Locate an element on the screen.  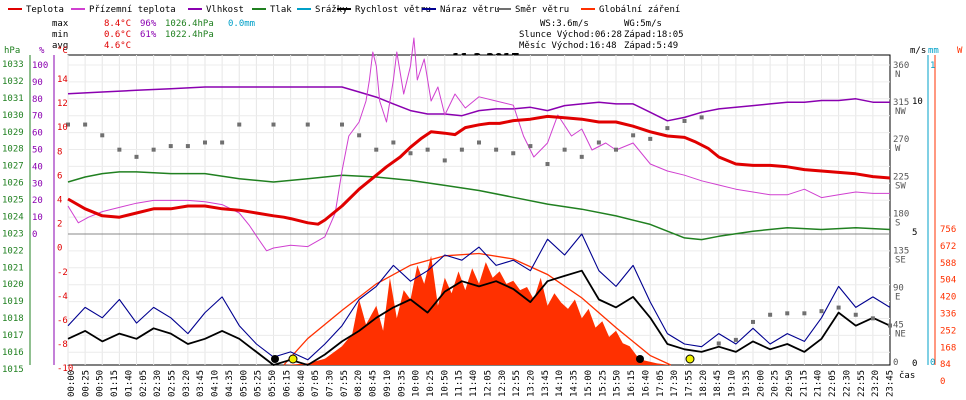
tick-hpa: 1030 is located at coordinates (13, 116).